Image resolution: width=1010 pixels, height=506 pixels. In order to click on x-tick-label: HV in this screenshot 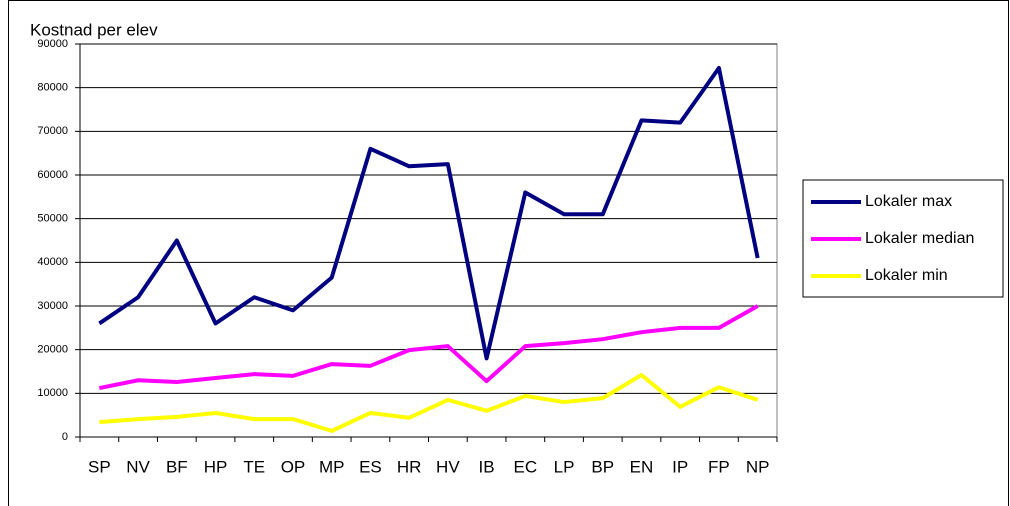, I will do `click(448, 466)`.